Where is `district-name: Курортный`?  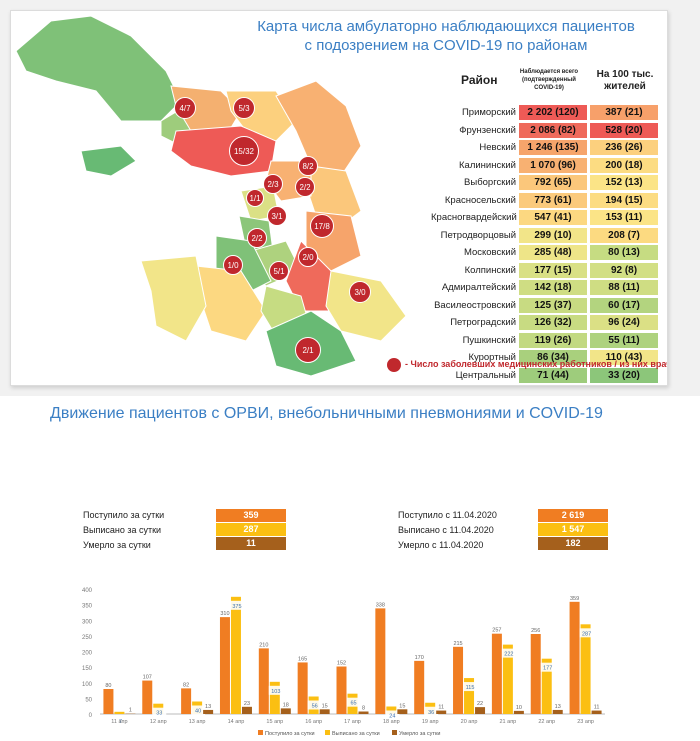
district-name: Курортный is located at coordinates (492, 358).